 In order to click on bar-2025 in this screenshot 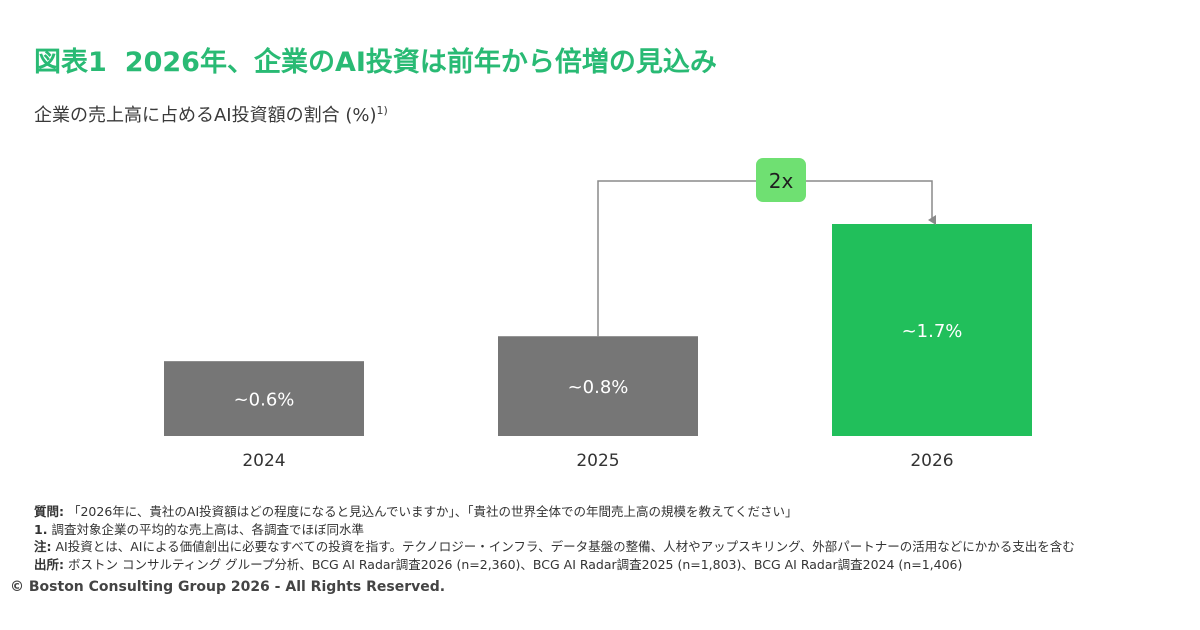, I will do `click(598, 386)`.